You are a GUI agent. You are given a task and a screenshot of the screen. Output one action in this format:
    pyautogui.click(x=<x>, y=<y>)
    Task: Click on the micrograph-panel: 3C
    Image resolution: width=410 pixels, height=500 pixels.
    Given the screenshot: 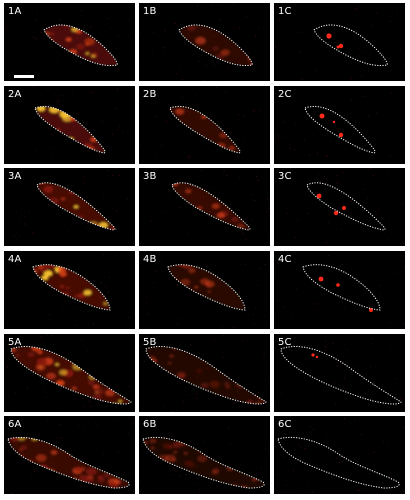 What is the action you would take?
    pyautogui.click(x=339, y=207)
    